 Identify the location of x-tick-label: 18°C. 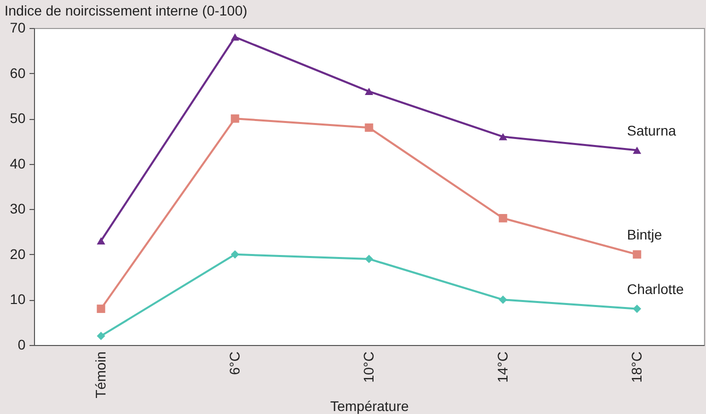
(636, 367).